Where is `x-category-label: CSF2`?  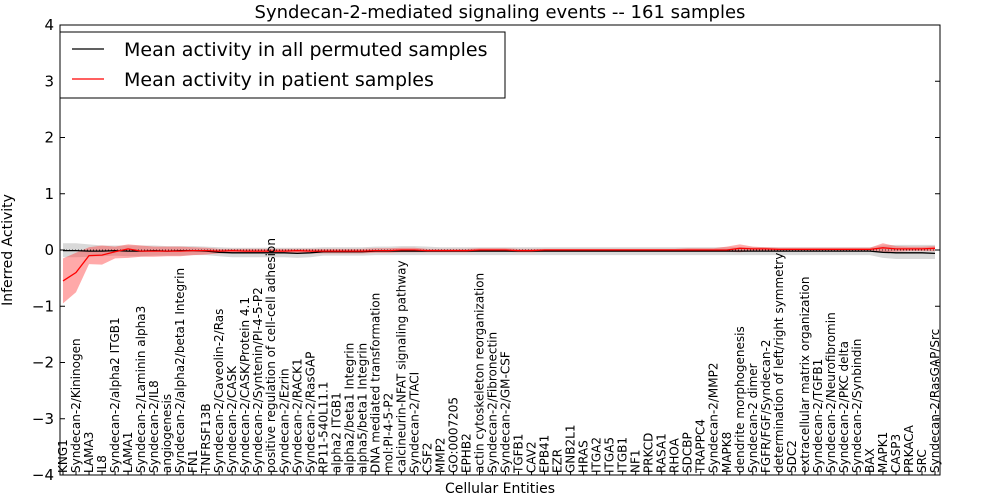
x-category-label: CSF2 is located at coordinates (427, 457).